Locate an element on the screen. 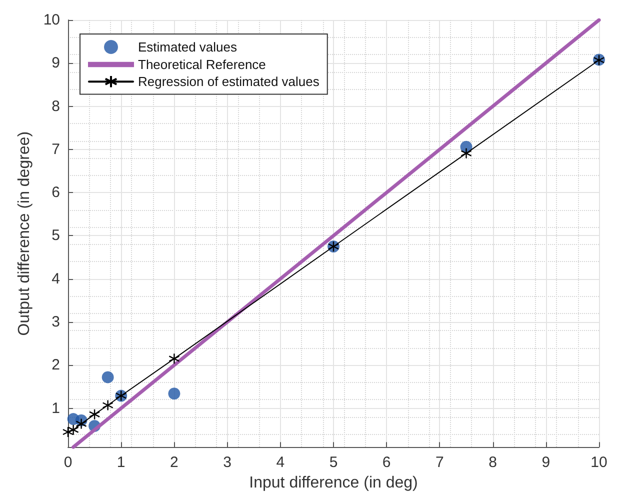 The width and height of the screenshot is (619, 504). y-tick-label: 10 is located at coordinates (51, 20).